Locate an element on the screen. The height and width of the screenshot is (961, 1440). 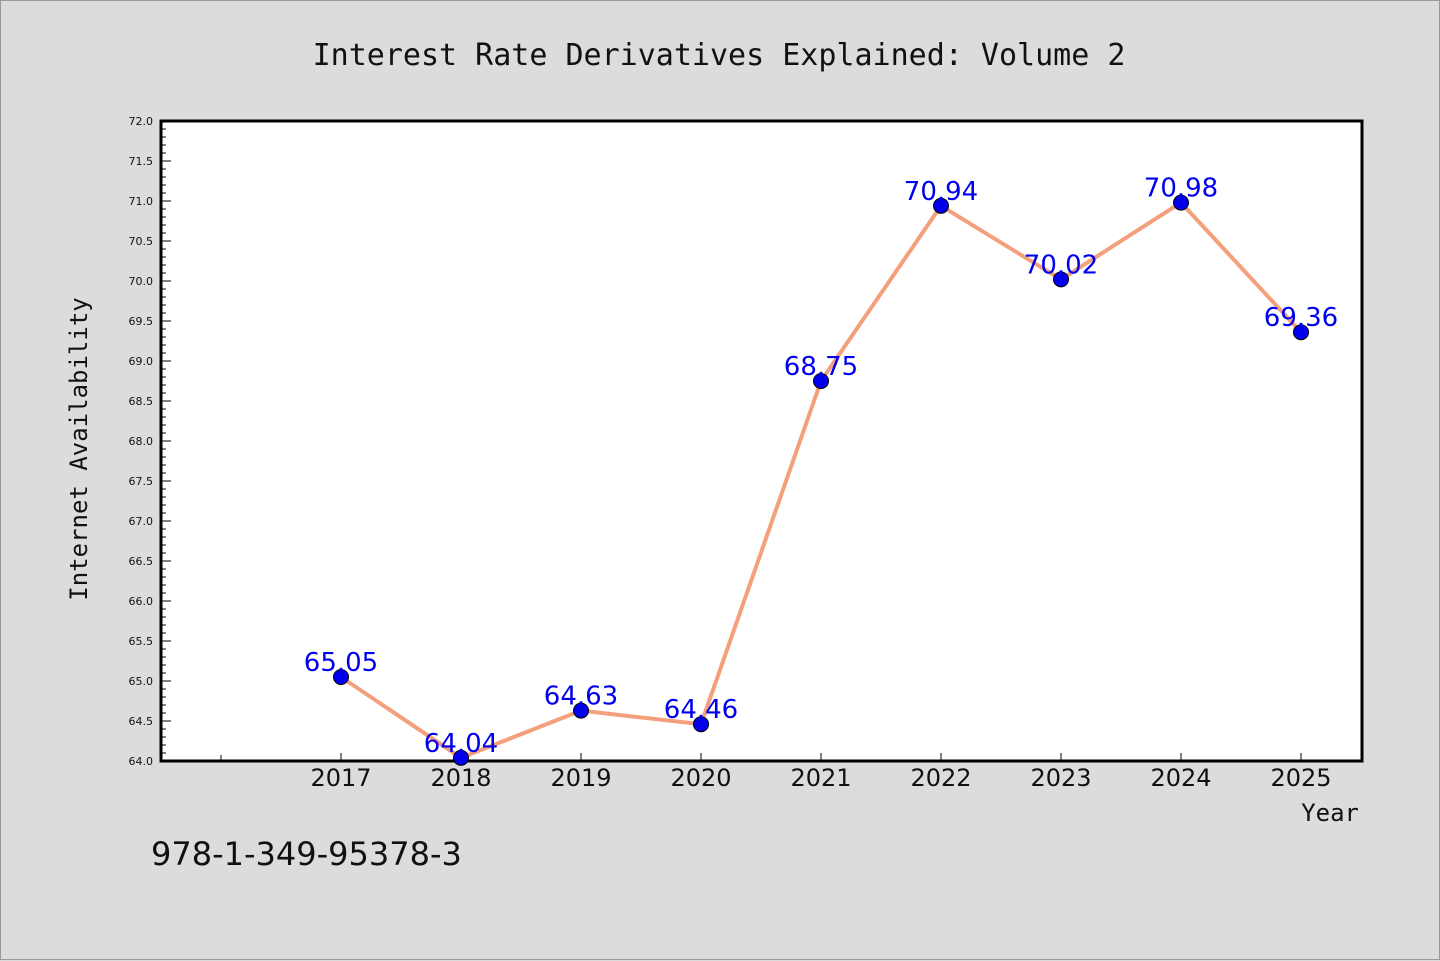
isbn-text: 978-1-349-95378-3 is located at coordinates (306, 854).